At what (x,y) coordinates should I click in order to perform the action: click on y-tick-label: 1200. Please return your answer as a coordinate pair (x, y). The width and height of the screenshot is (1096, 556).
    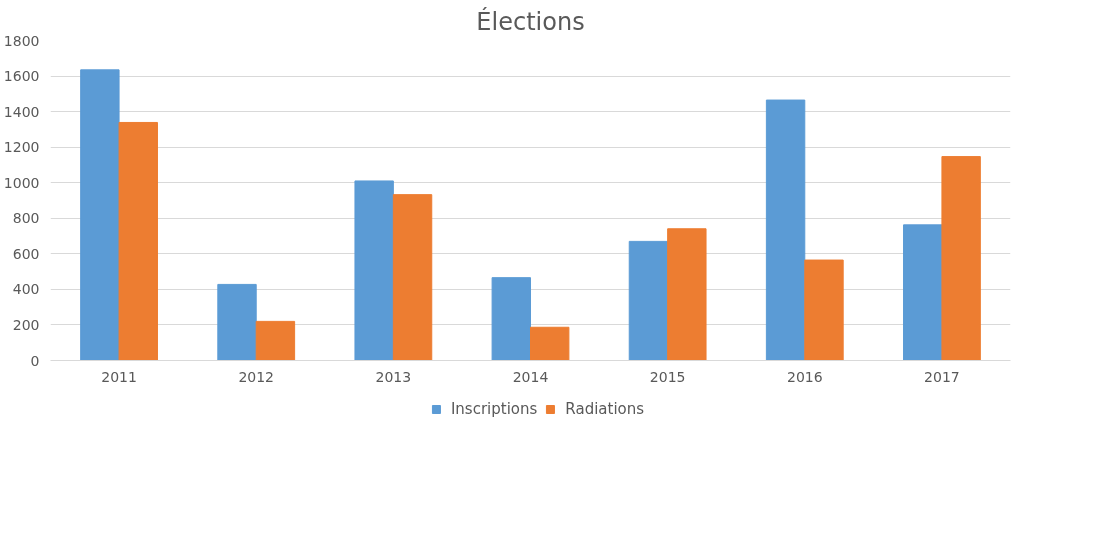
    Looking at the image, I should click on (21, 147).